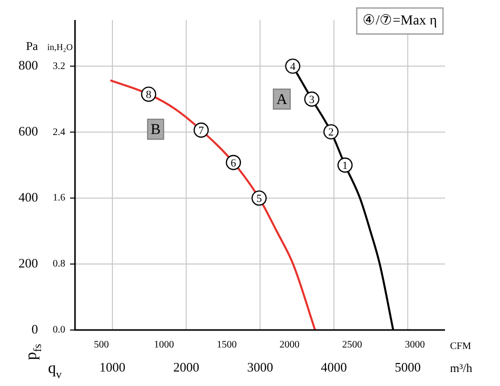  I want to click on annotation: 7, so click(201, 131).